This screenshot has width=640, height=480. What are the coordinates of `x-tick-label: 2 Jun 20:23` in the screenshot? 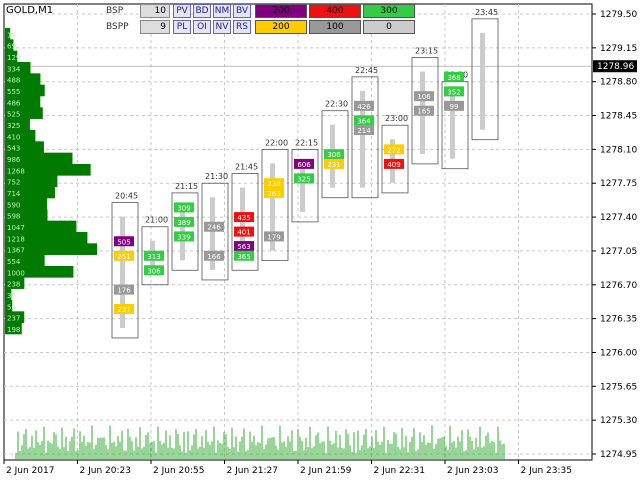 It's located at (105, 471).